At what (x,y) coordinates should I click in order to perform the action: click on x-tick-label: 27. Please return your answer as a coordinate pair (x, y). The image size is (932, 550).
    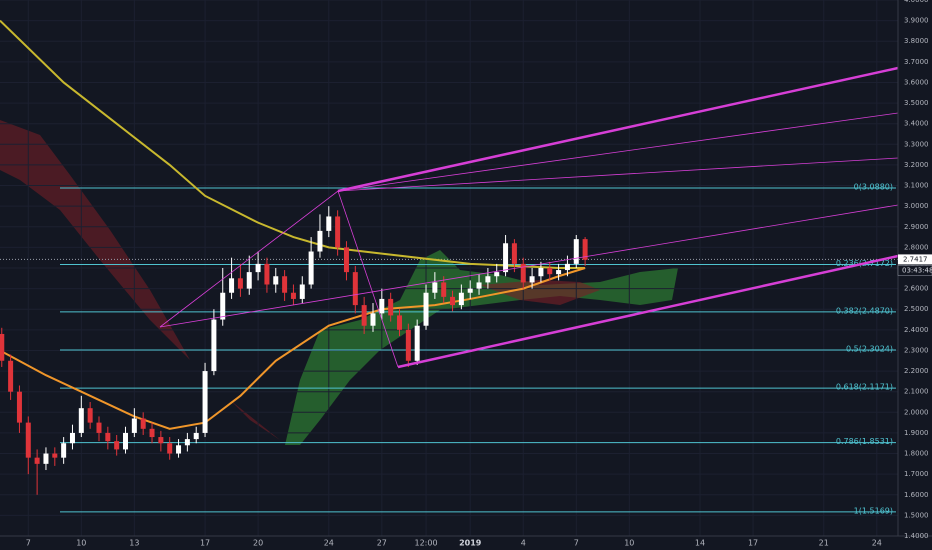
    Looking at the image, I should click on (382, 543).